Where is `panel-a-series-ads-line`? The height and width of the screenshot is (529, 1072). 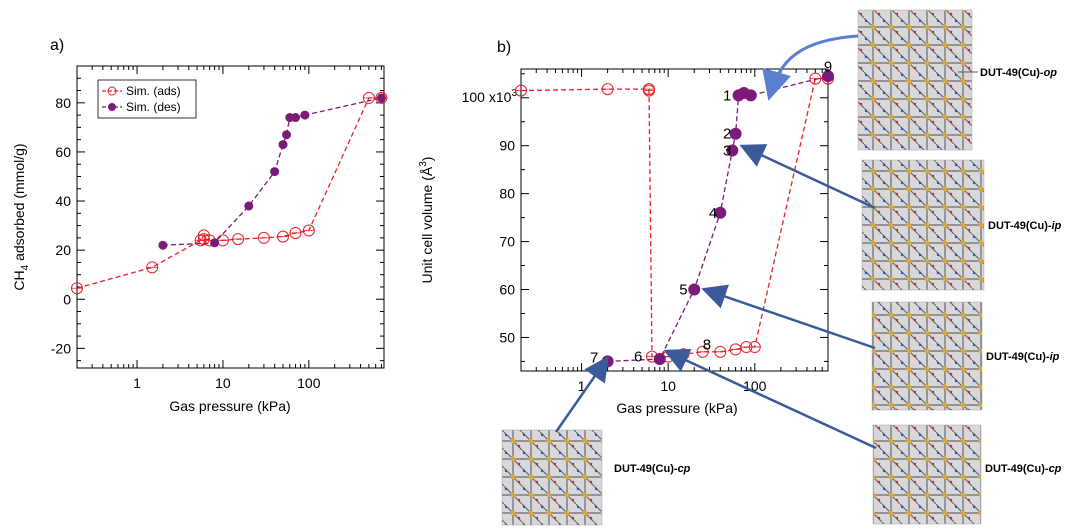
panel-a-series-ads-line is located at coordinates (229, 193).